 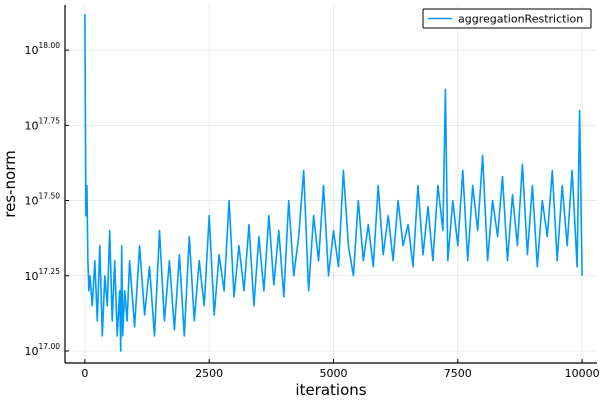 I want to click on x-tick-label: 7500, so click(x=458, y=373).